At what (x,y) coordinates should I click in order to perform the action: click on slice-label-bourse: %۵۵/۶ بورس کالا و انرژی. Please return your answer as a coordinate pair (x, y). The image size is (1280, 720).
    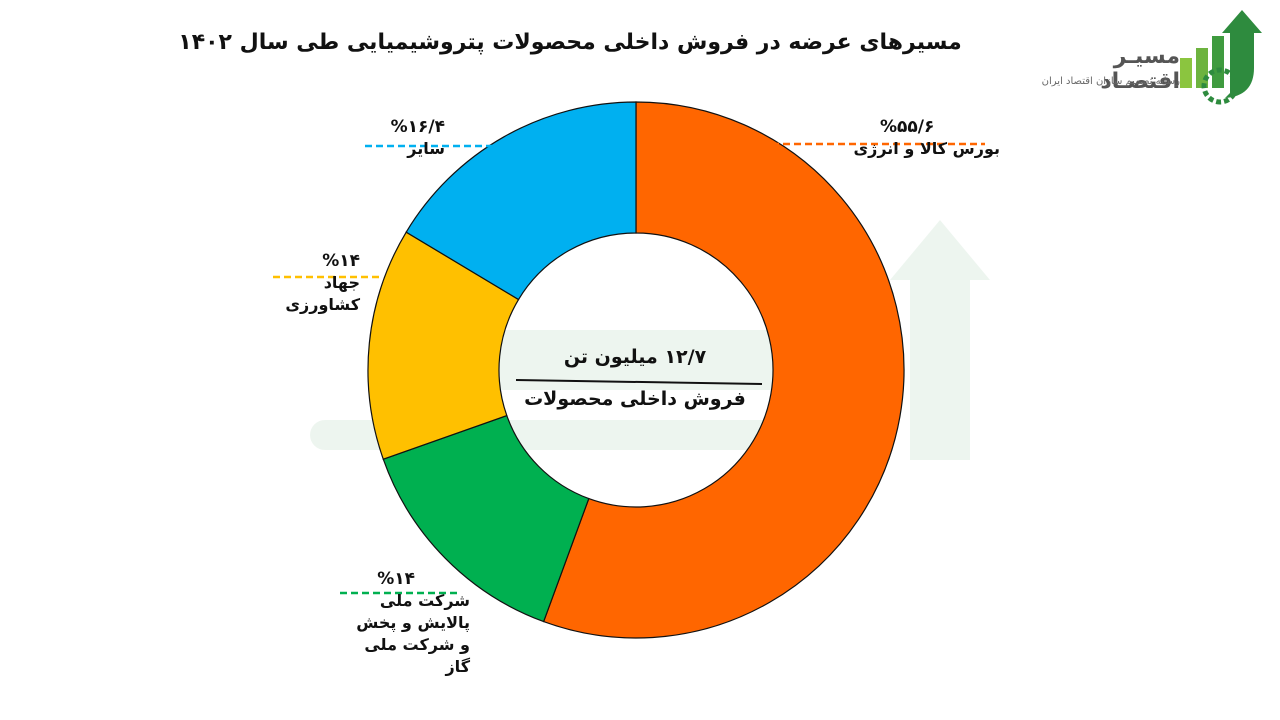
    Looking at the image, I should click on (890, 138).